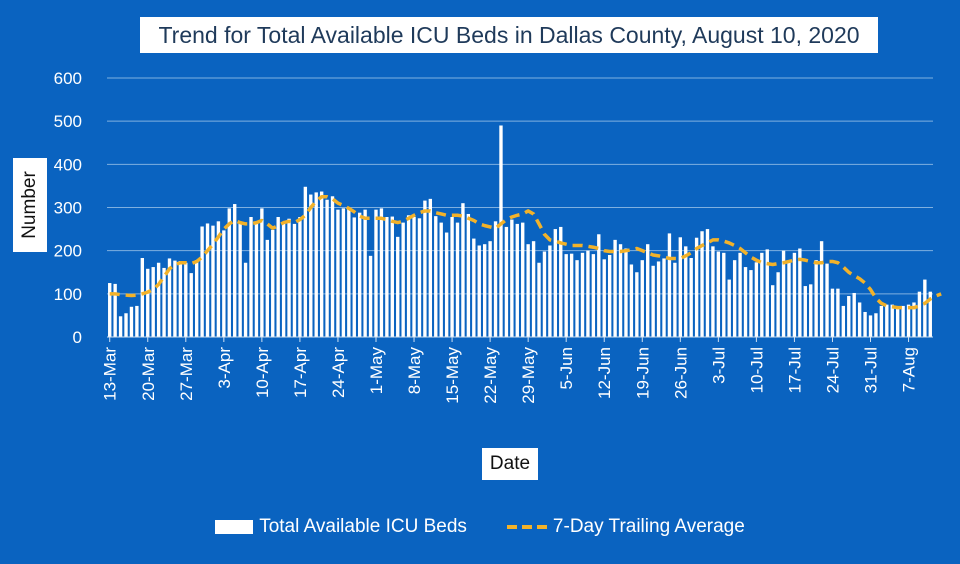 This screenshot has width=960, height=564. What do you see at coordinates (68, 78) in the screenshot?
I see `y-tick-label: 600` at bounding box center [68, 78].